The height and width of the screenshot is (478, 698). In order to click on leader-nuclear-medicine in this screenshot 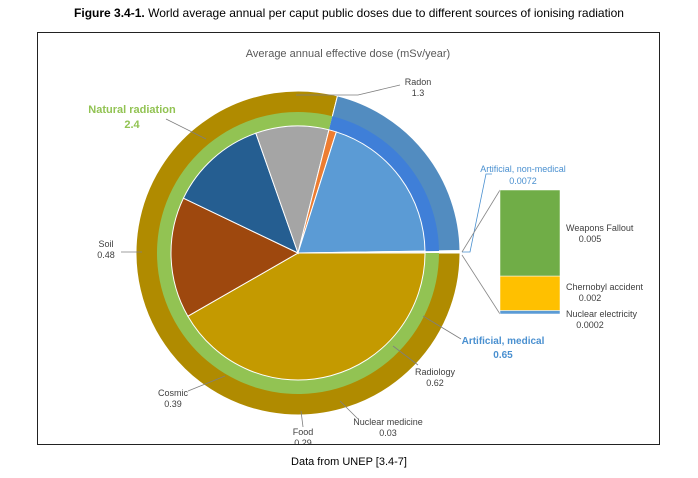, I will do `click(349, 410)`.